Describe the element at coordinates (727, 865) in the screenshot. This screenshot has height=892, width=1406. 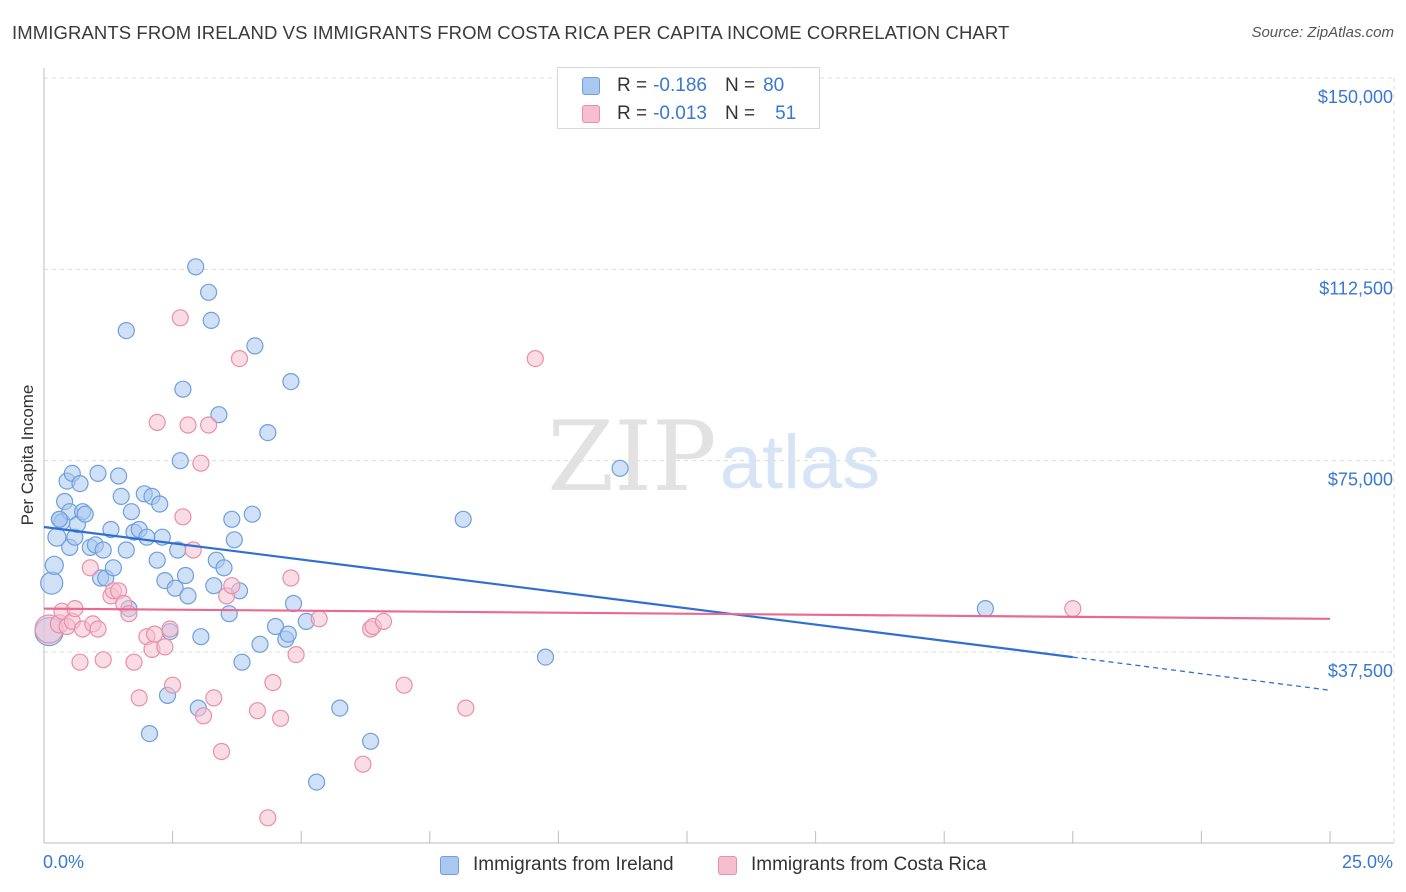
I see `bottom-costa-rica-swatch` at that location.